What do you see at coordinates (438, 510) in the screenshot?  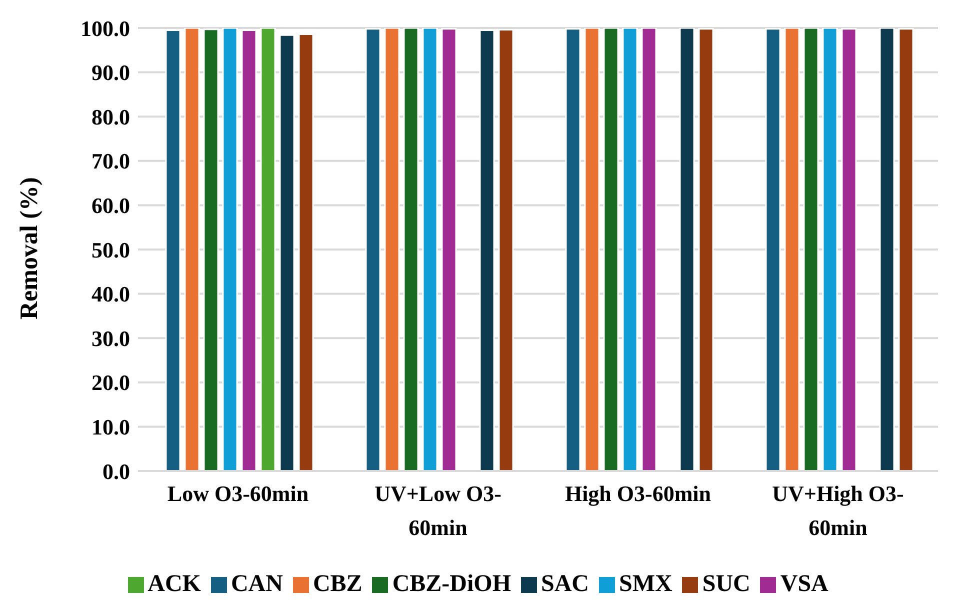 I see `x-tick-label: UV+Low O3-60min` at bounding box center [438, 510].